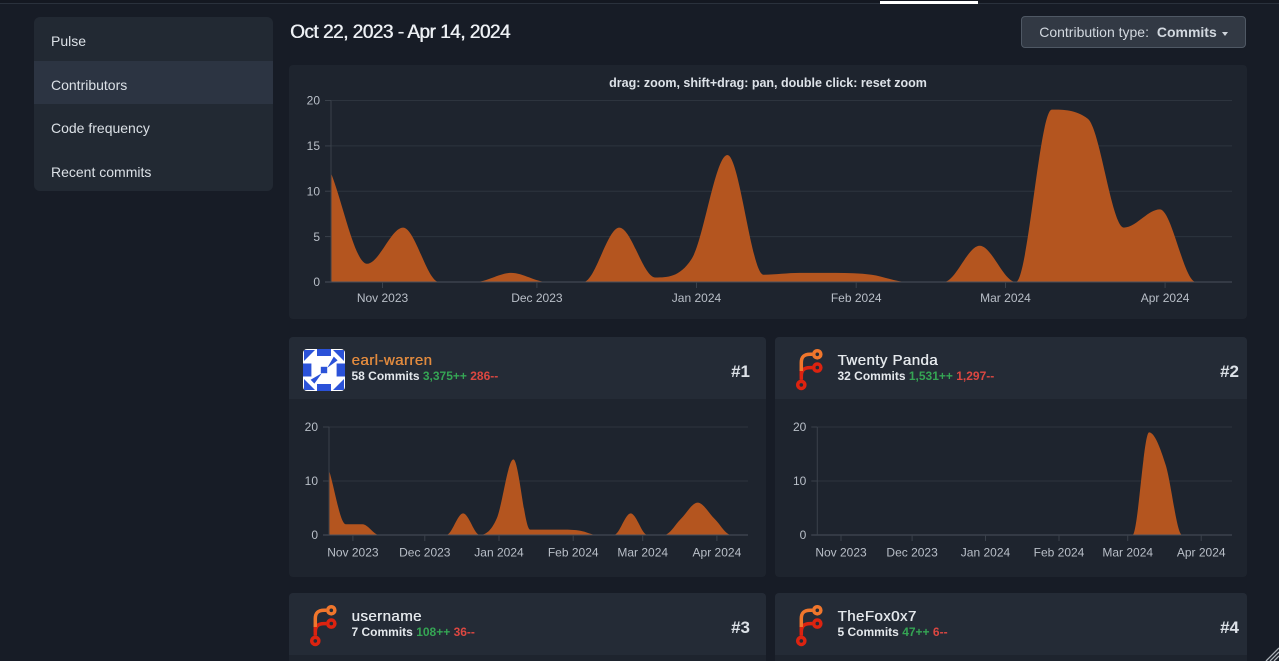  What do you see at coordinates (314, 146) in the screenshot?
I see `svg-text: 15` at bounding box center [314, 146].